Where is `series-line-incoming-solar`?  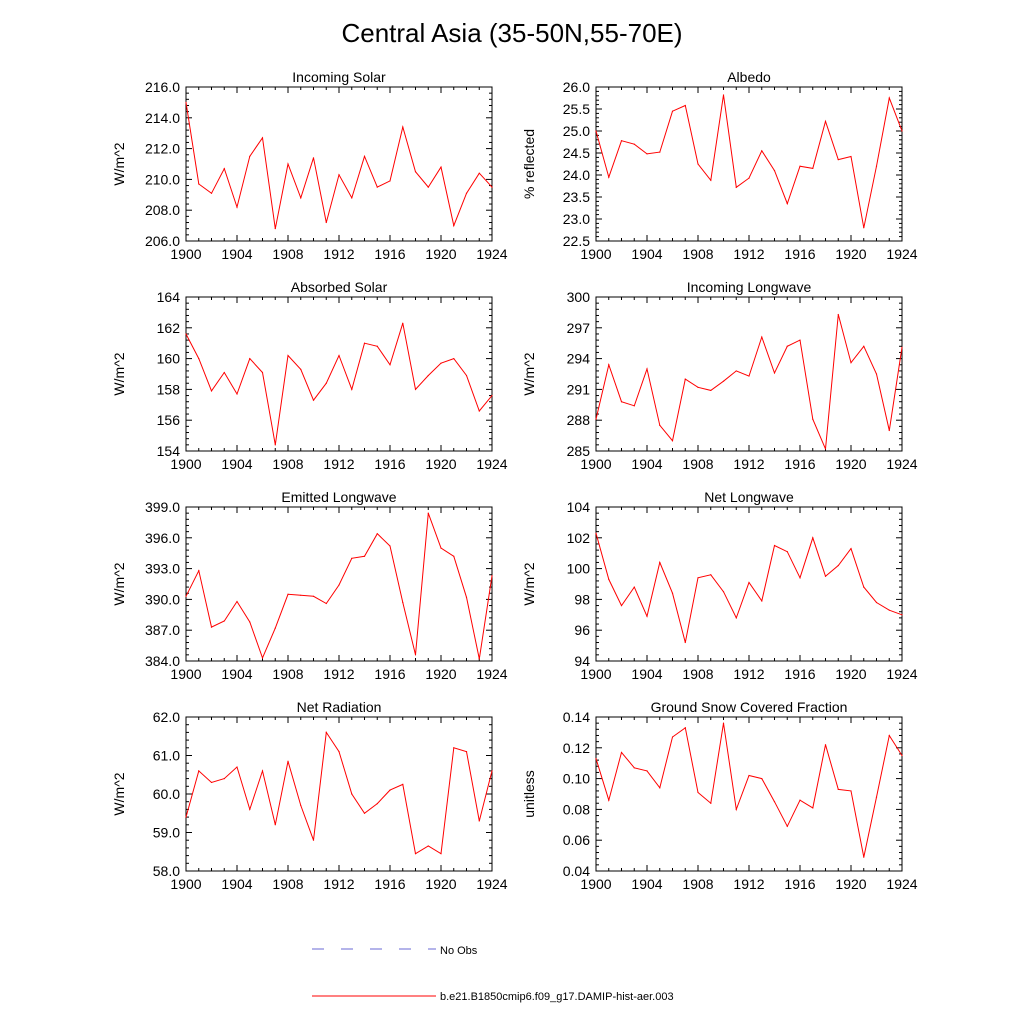
series-line-incoming-solar is located at coordinates (339, 165).